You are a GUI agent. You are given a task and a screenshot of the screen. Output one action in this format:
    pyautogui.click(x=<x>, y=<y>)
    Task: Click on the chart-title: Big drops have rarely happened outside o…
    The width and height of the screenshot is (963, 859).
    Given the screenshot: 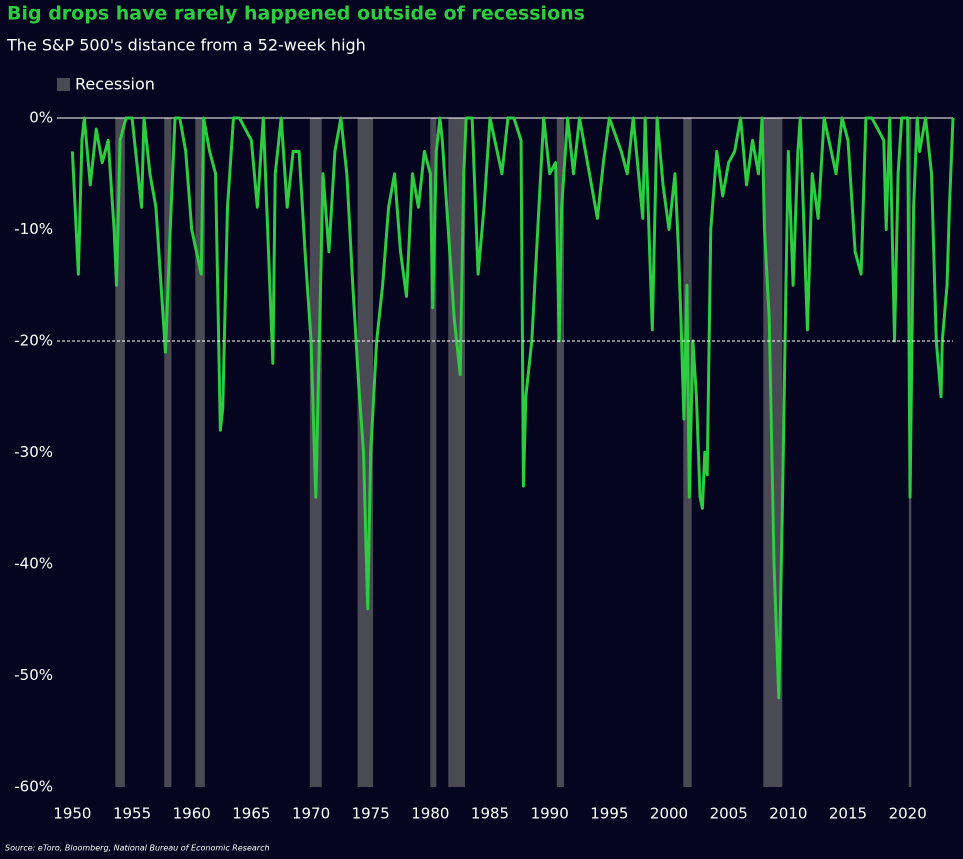 What is the action you would take?
    pyautogui.click(x=296, y=14)
    